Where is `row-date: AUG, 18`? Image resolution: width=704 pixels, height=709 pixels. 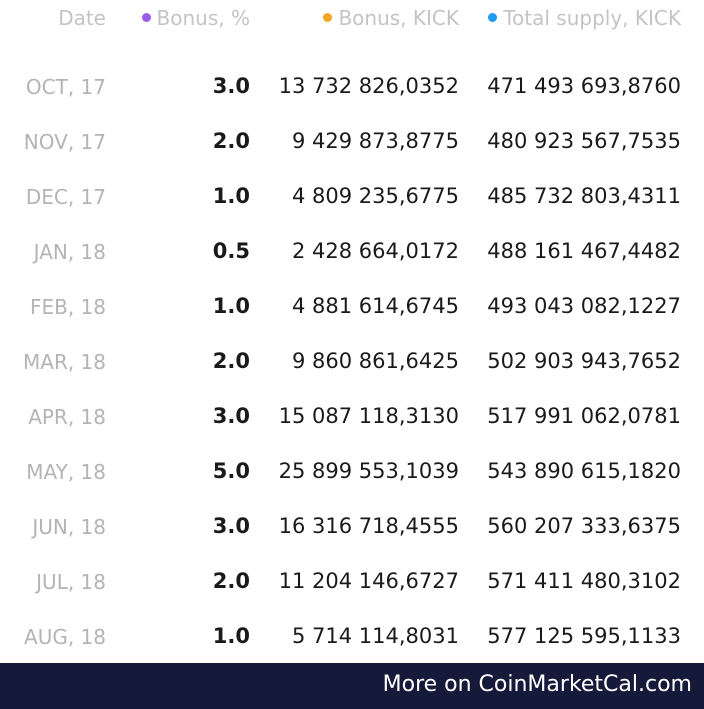
row-date: AUG, 18 is located at coordinates (65, 637).